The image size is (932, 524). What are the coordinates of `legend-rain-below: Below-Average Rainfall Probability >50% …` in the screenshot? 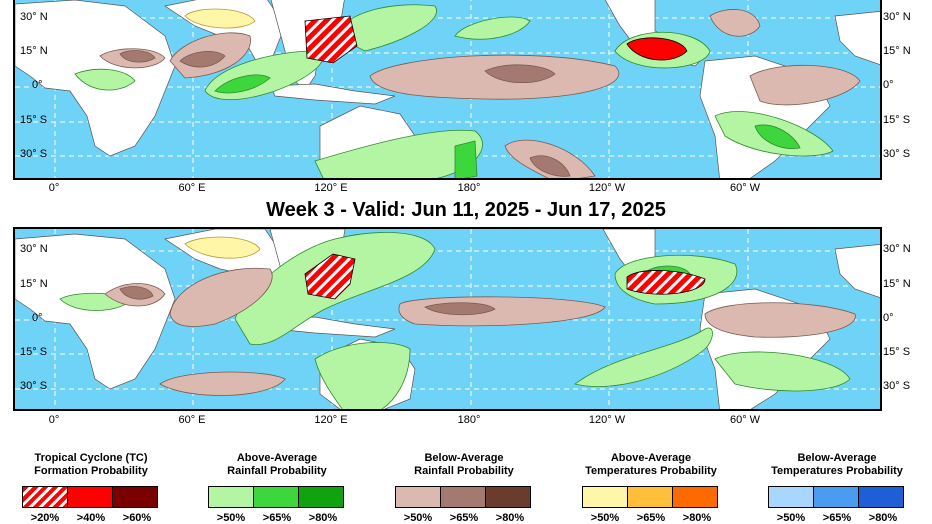 It's located at (464, 488).